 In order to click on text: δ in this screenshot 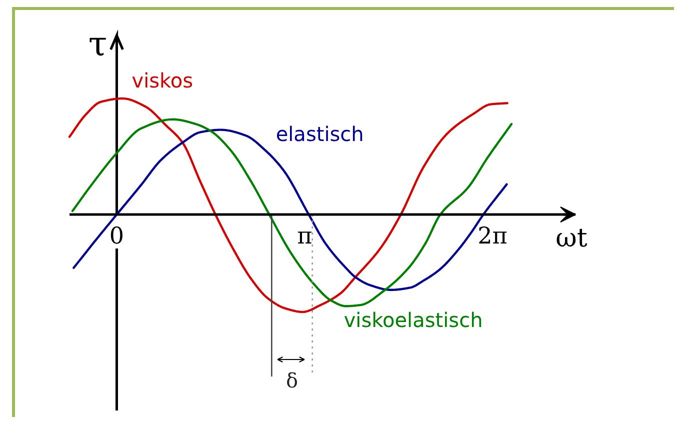, I will do `click(292, 380)`.